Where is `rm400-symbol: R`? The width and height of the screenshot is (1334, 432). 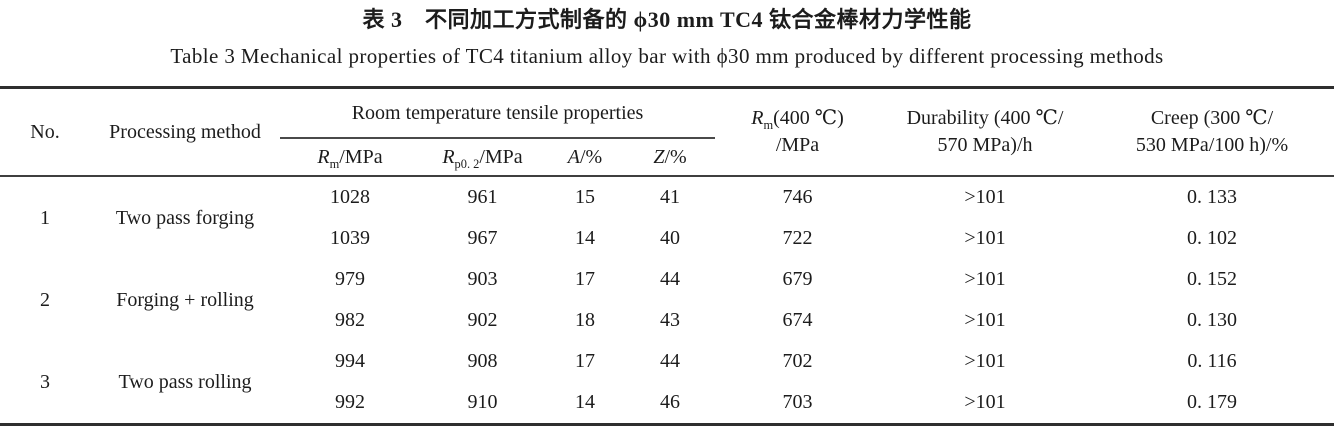 rm400-symbol: R is located at coordinates (757, 118).